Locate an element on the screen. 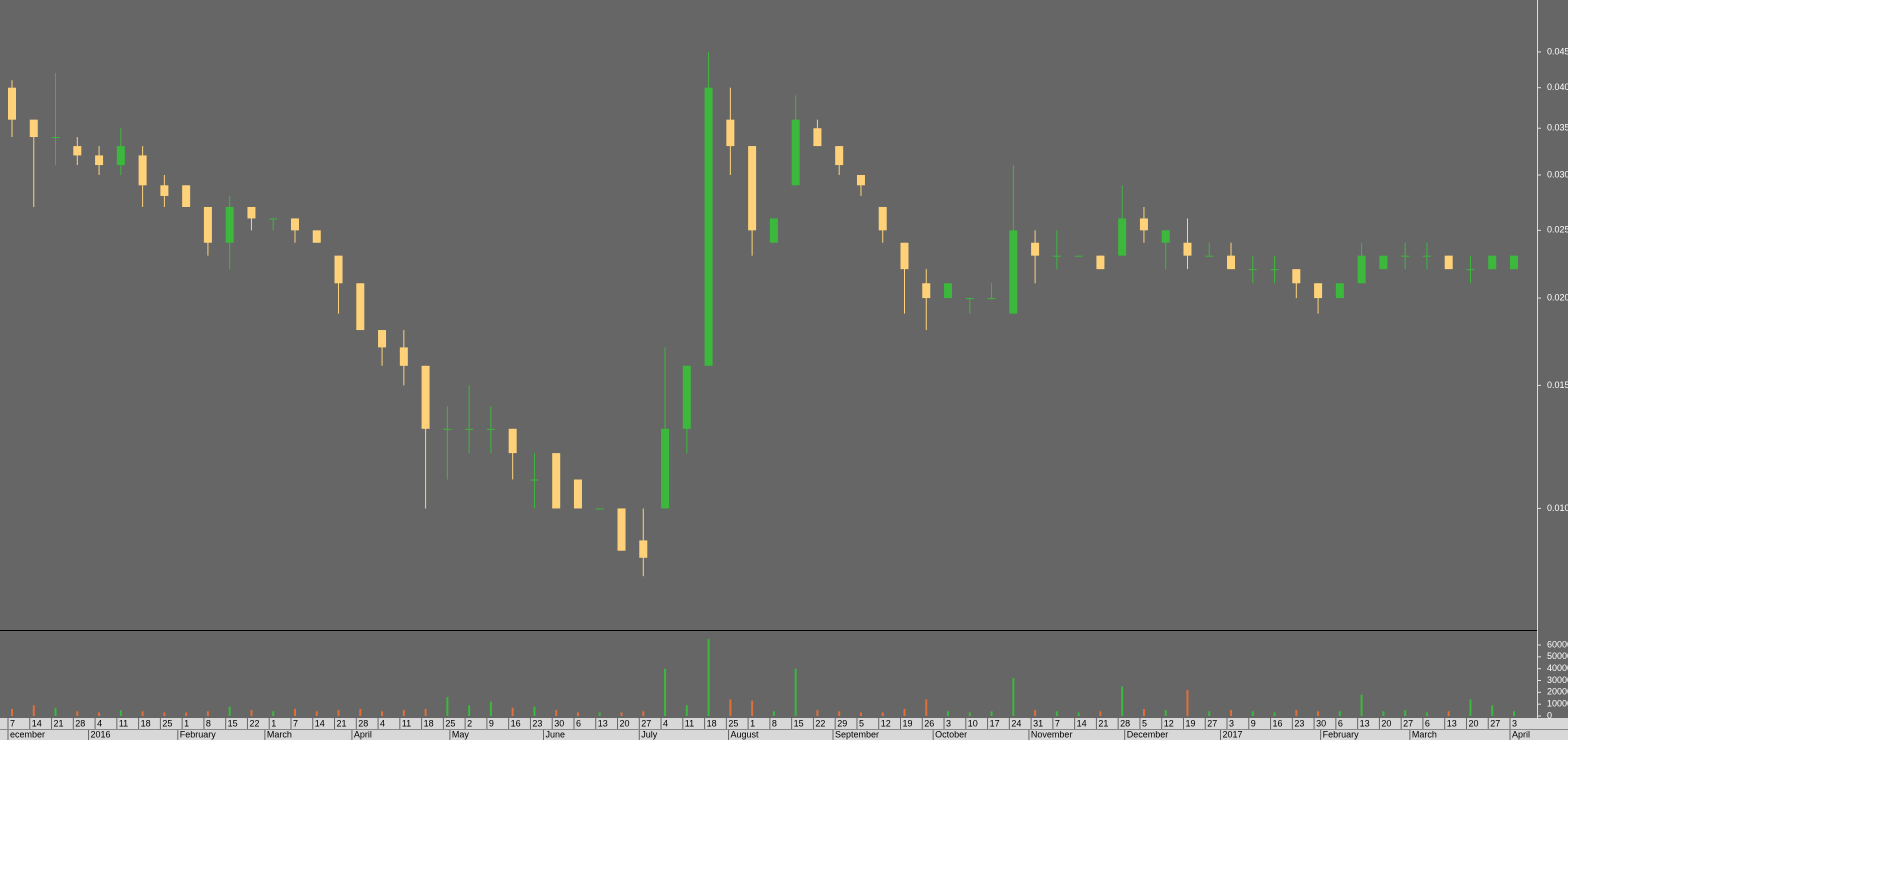  y-tick-label: 30000 is located at coordinates (1559, 680).